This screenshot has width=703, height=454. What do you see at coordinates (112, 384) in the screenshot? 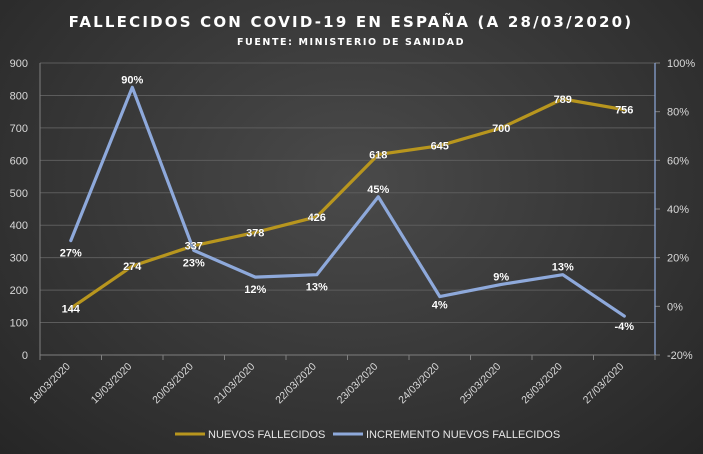
I see `x-tick-label: 19/03/2020` at bounding box center [112, 384].